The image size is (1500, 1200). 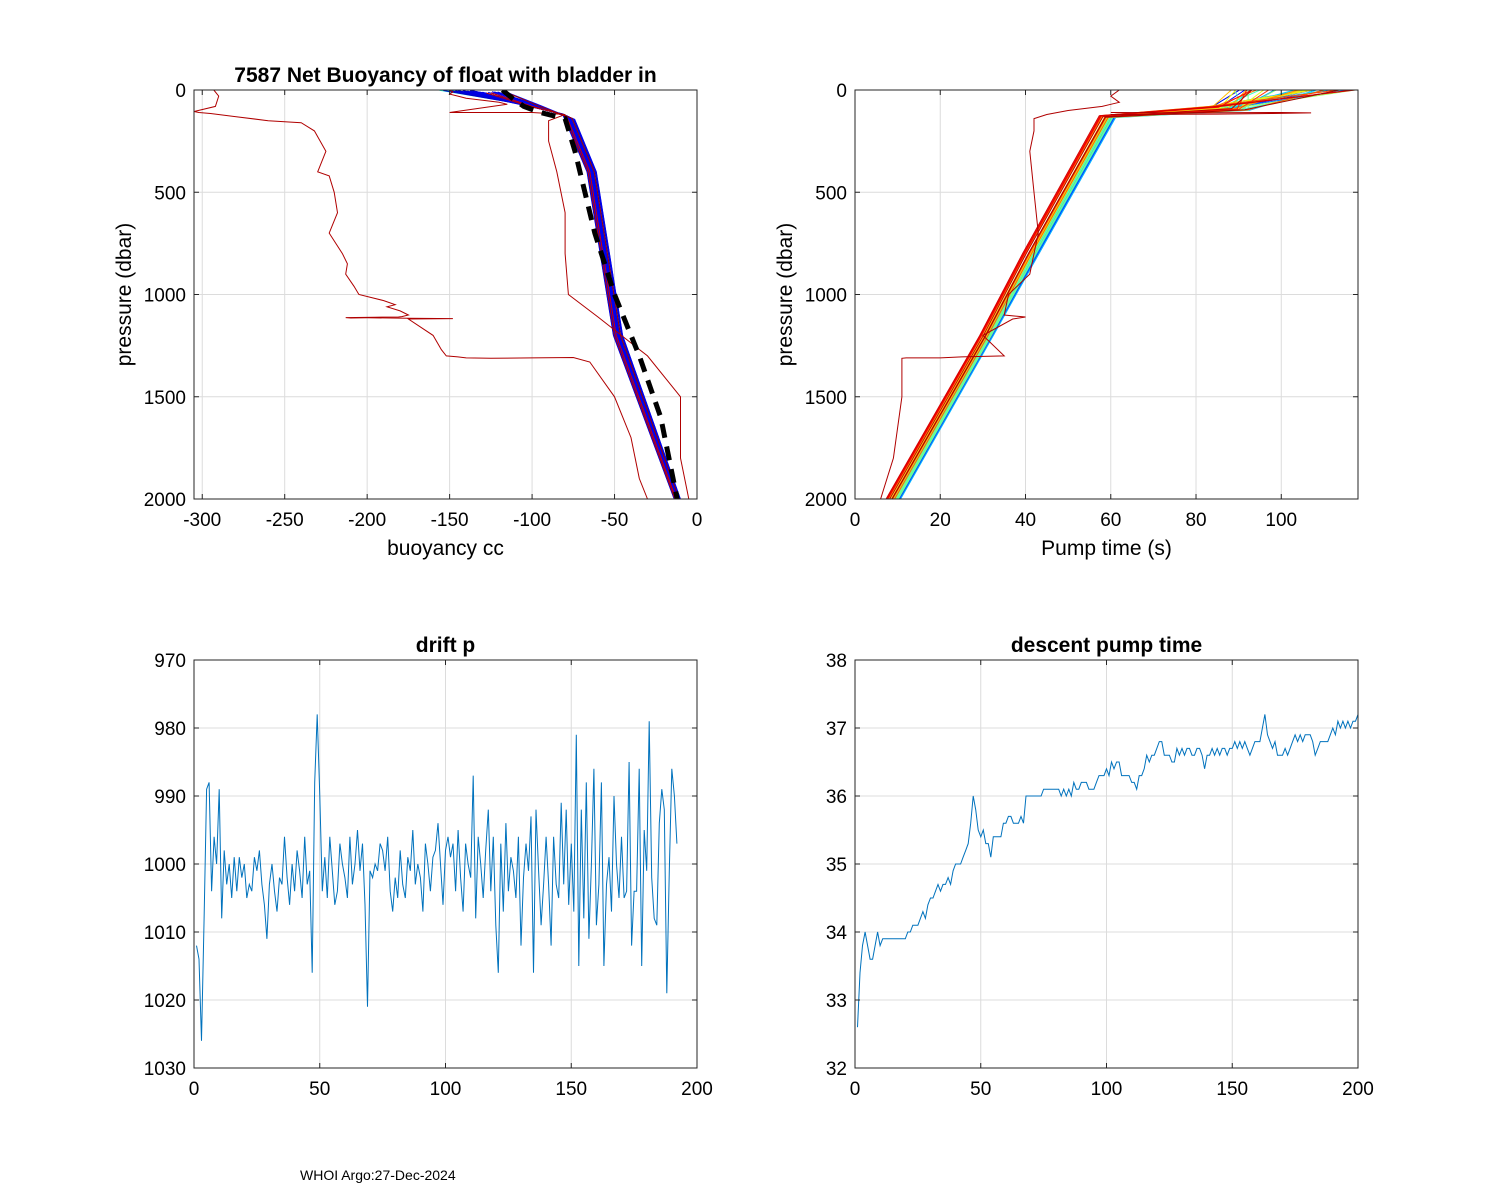 What do you see at coordinates (446, 1089) in the screenshot?
I see `driftp-xtick-label-2: 100` at bounding box center [446, 1089].